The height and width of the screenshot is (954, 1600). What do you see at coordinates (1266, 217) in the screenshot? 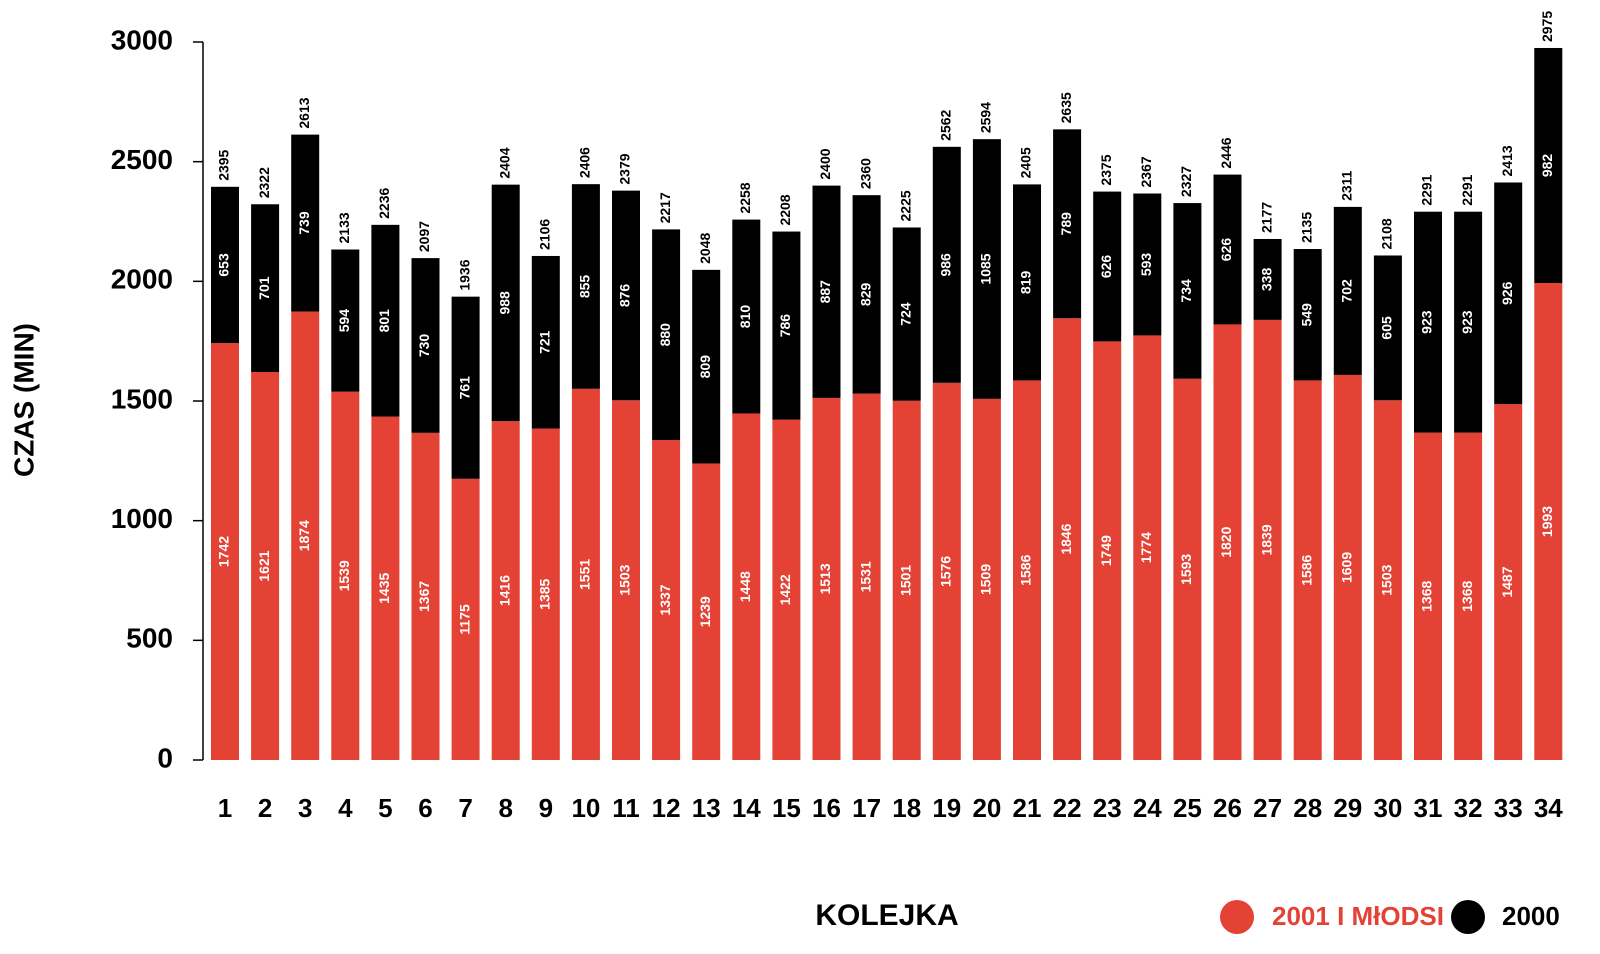
I see `total-label: 2177` at bounding box center [1266, 217].